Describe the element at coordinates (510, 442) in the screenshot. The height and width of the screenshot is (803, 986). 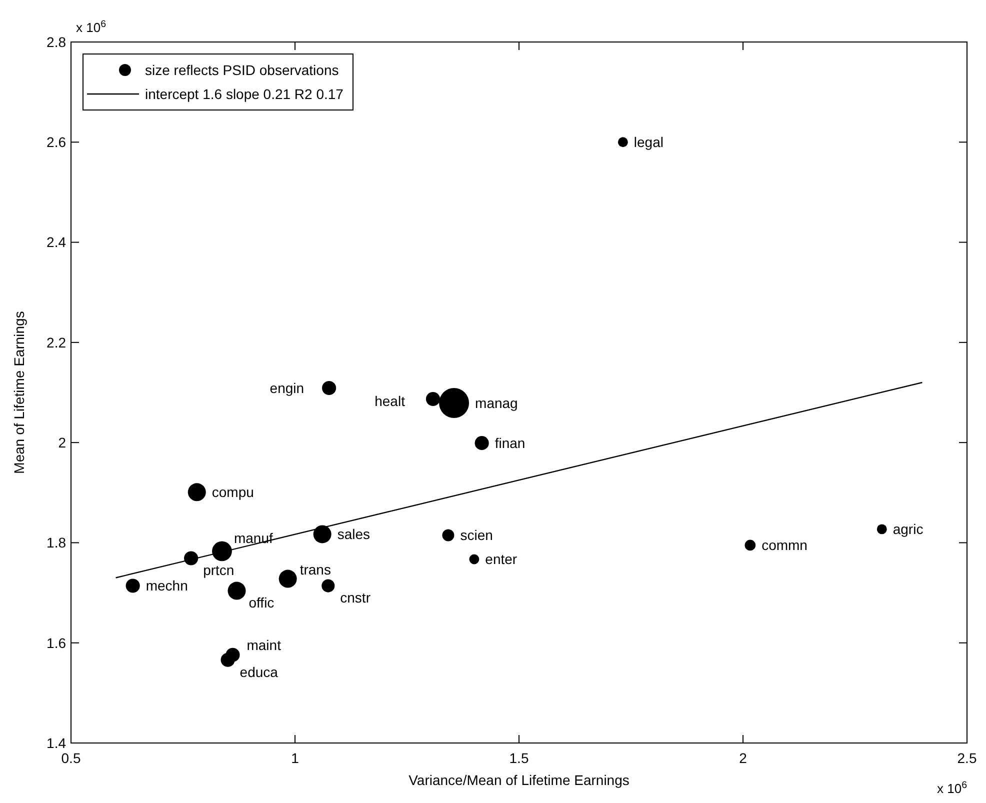
I see `data-label: finan` at that location.